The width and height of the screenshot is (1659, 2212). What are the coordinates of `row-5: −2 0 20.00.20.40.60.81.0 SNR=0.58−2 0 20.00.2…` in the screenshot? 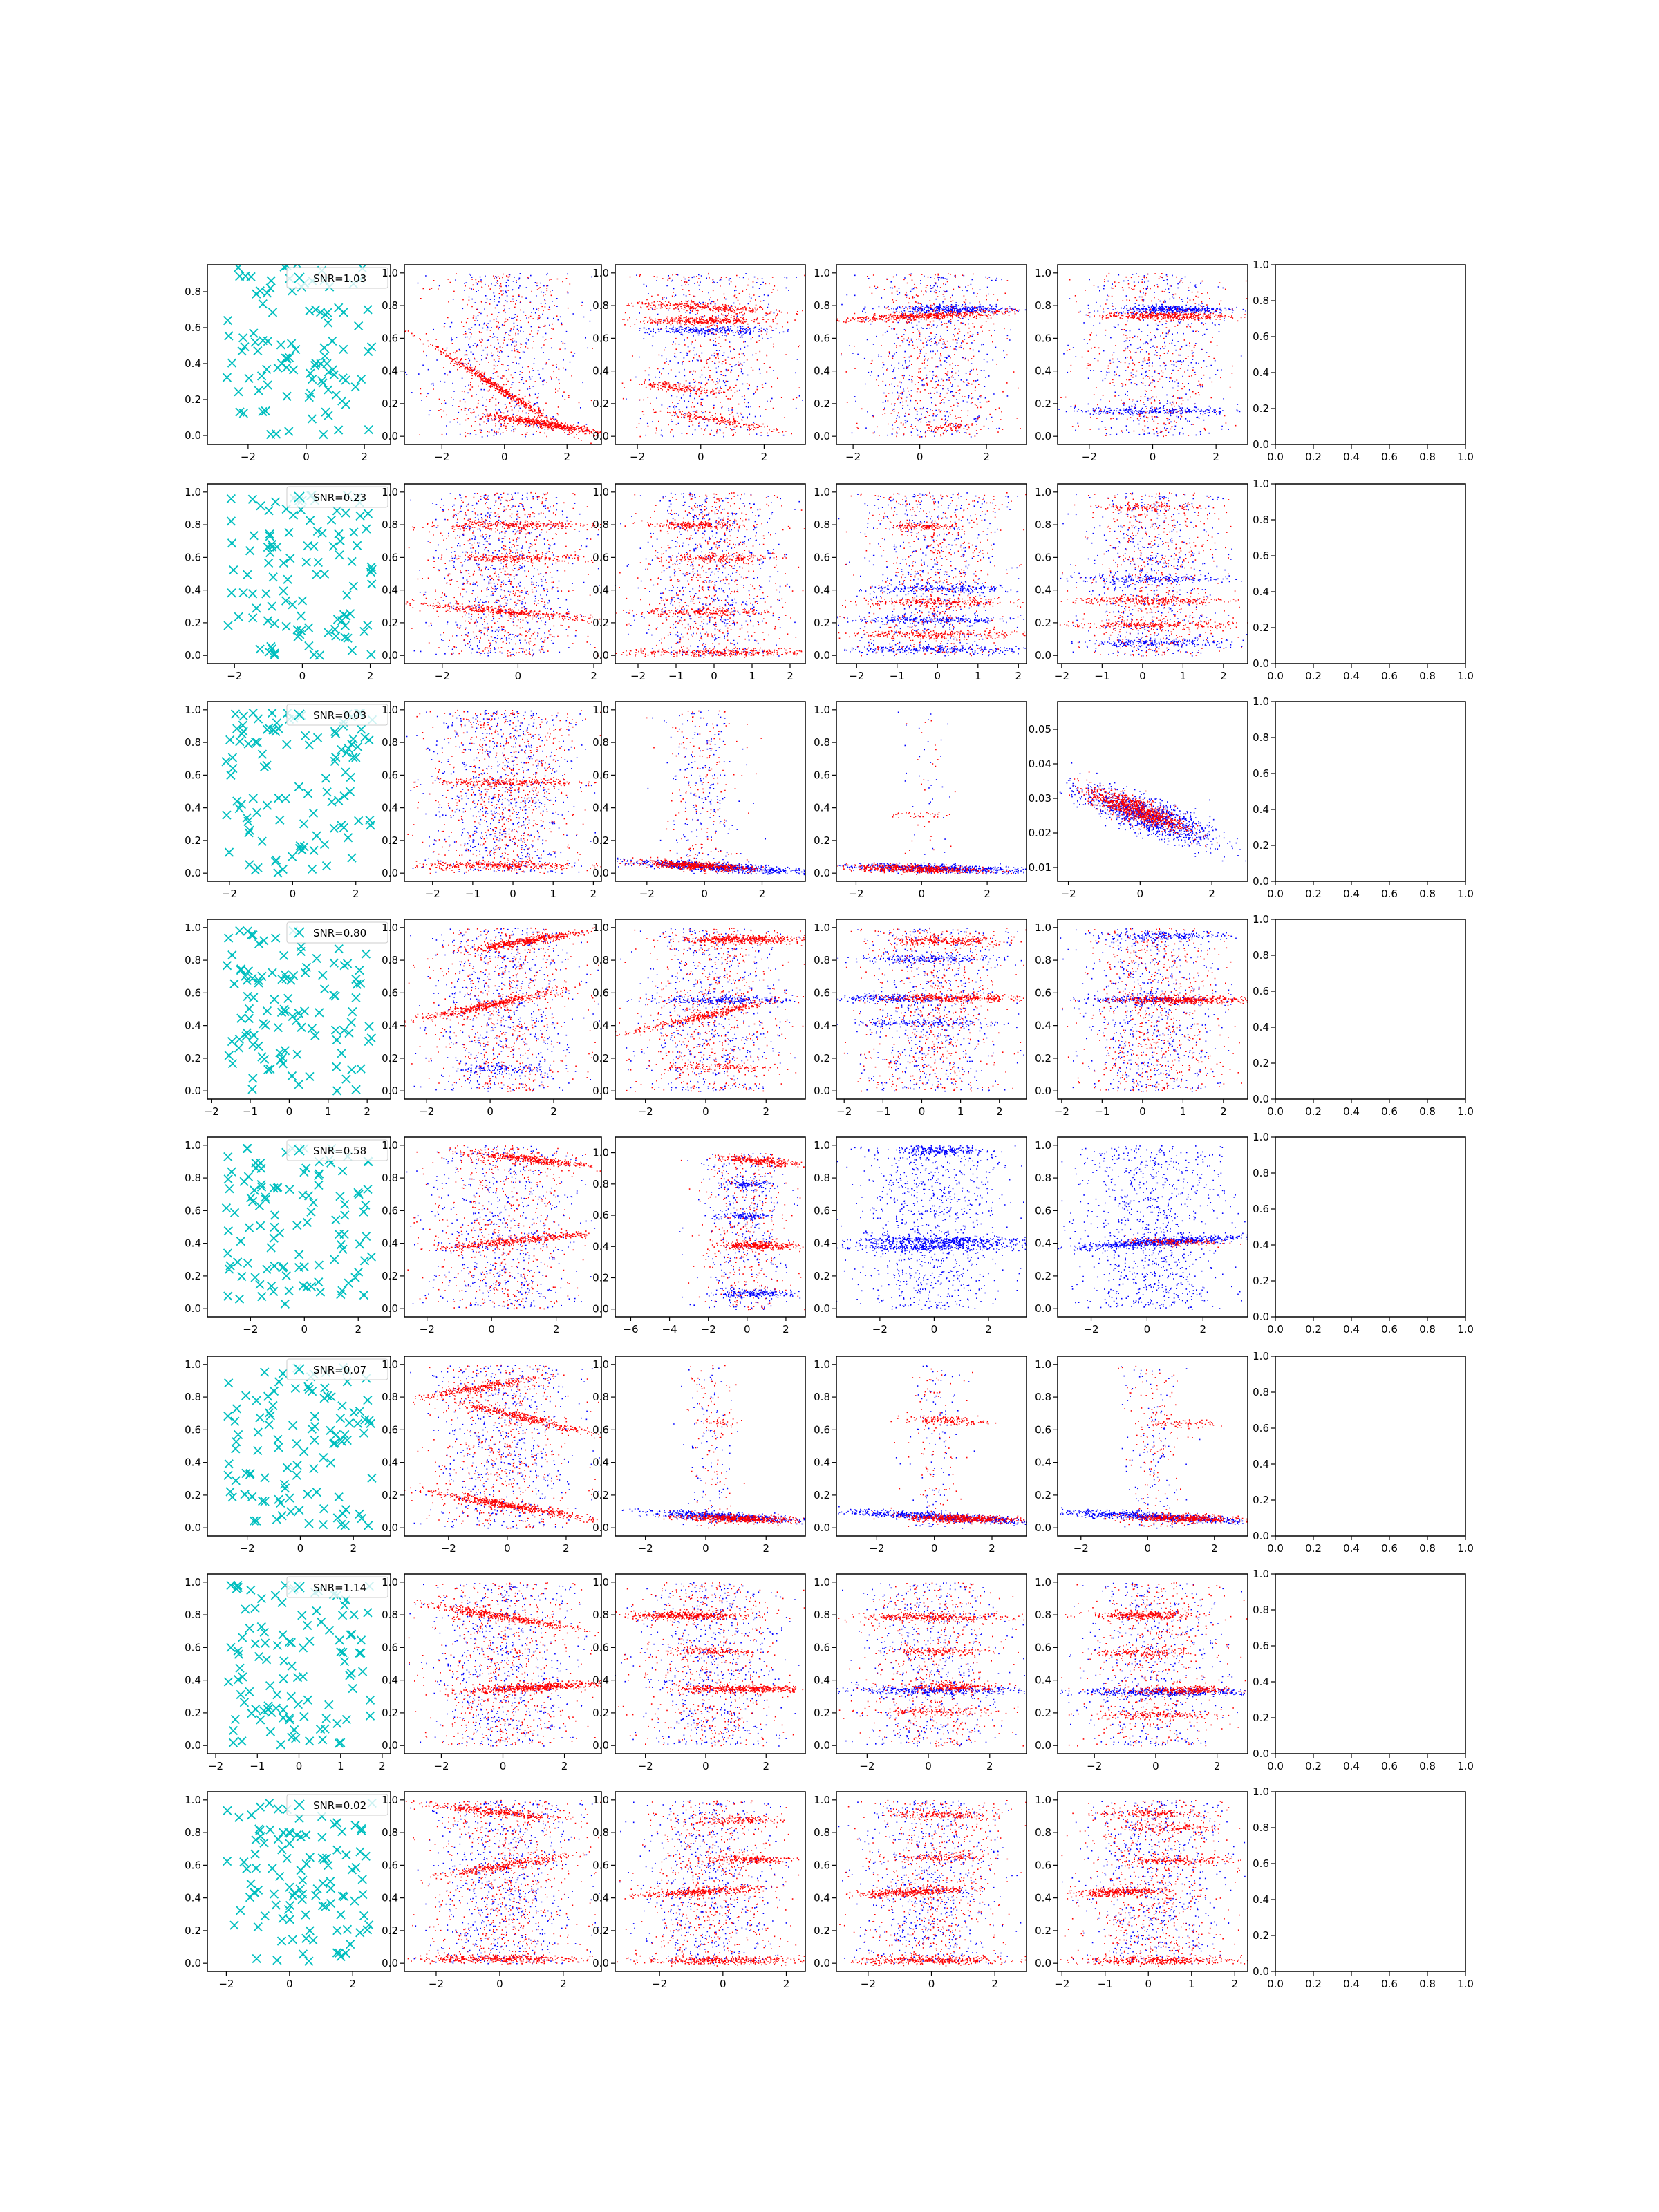 It's located at (829, 1233).